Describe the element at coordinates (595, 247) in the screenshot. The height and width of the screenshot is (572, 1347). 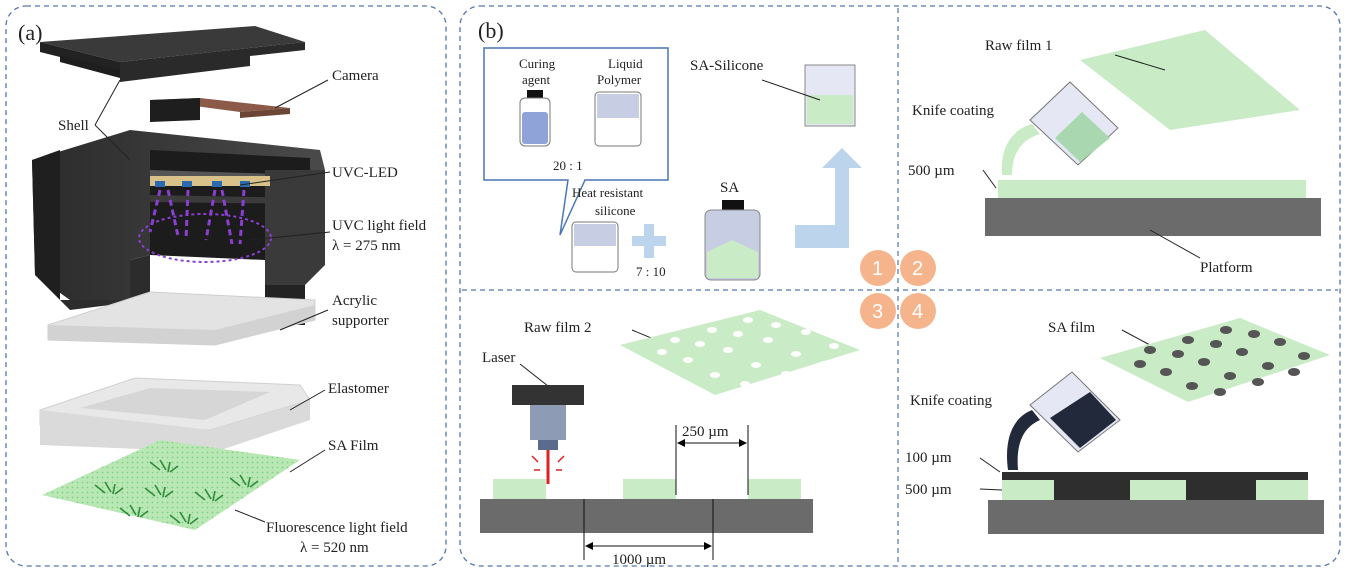
I see `silicone-beaker` at that location.